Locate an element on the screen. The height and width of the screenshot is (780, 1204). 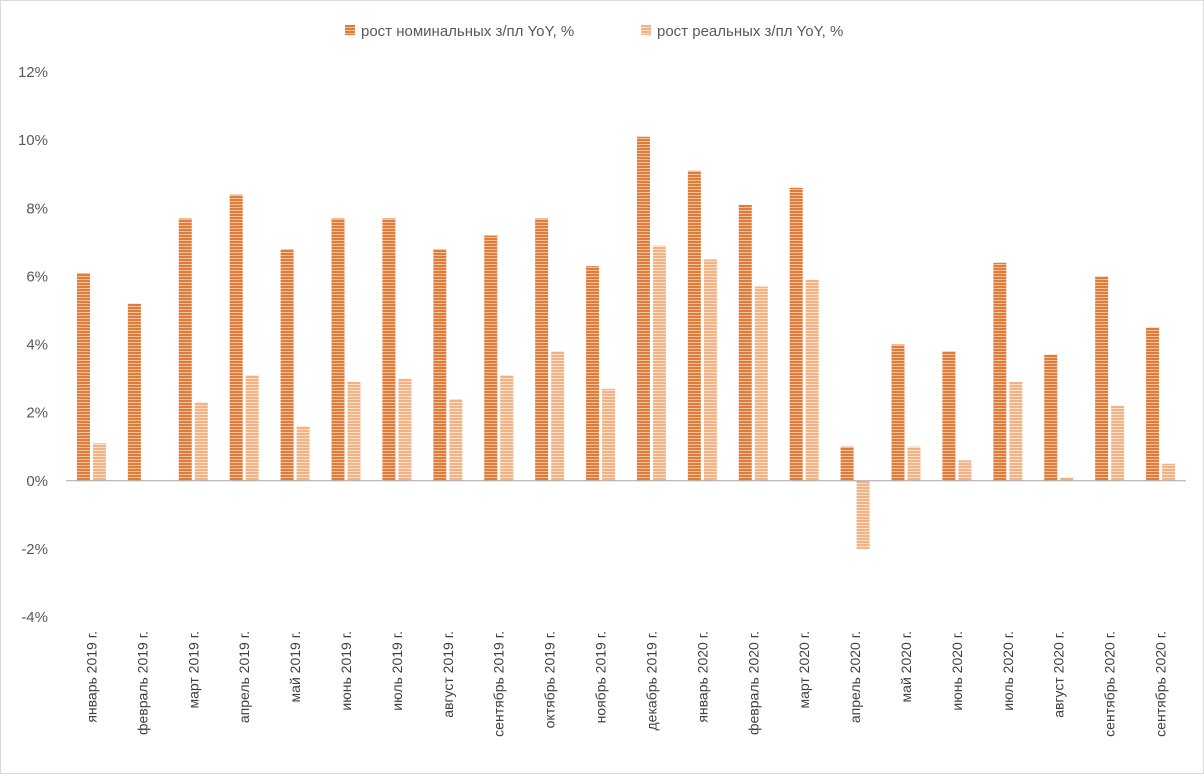
x-tick-label: июнь 2019 г. is located at coordinates (346, 671).